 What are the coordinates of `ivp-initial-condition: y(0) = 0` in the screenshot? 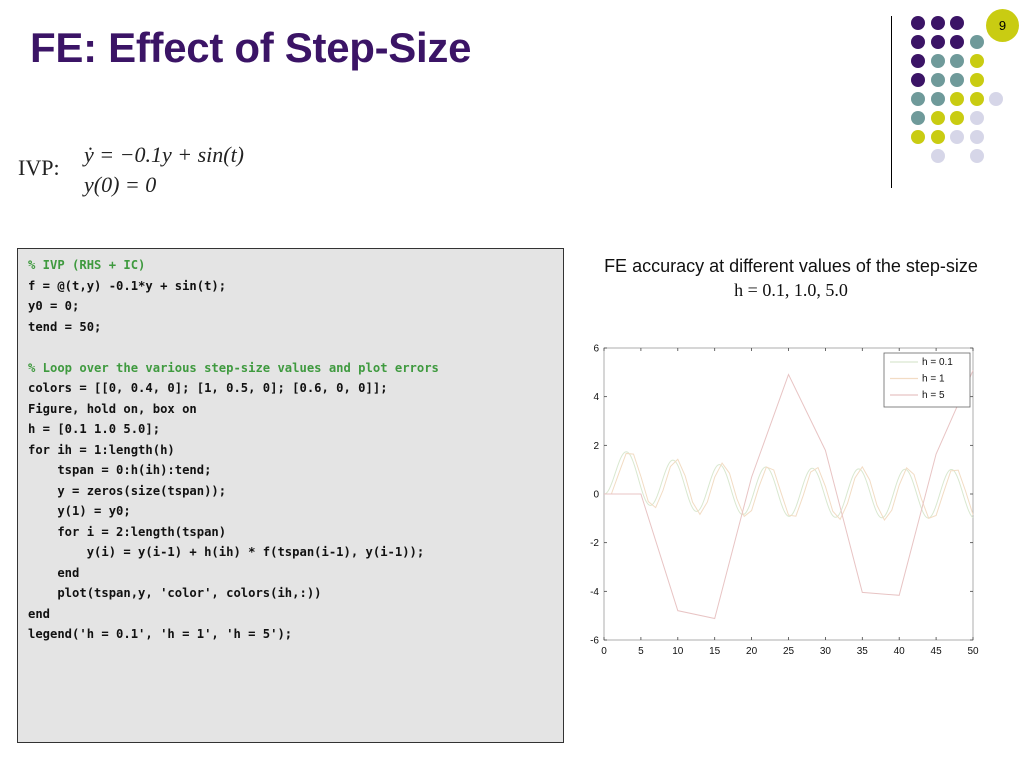 It's located at (120, 184).